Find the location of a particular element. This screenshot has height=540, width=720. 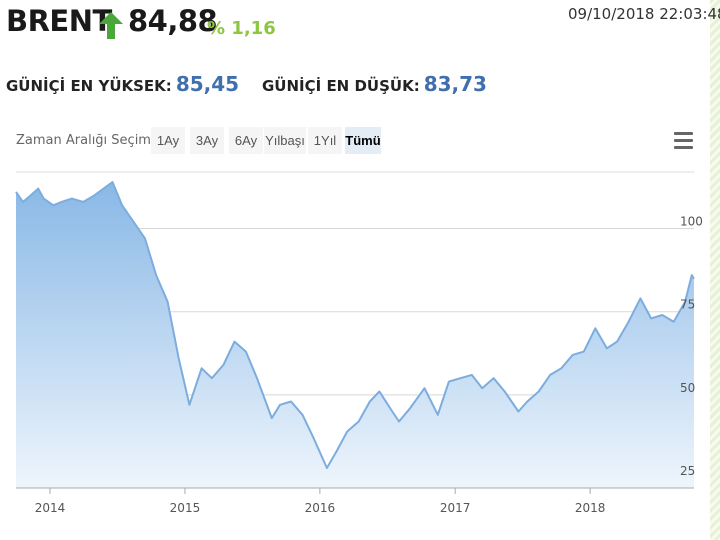

intraday-high-label: GÜNİÇİ EN YÜKSEK: is located at coordinates (89, 86).